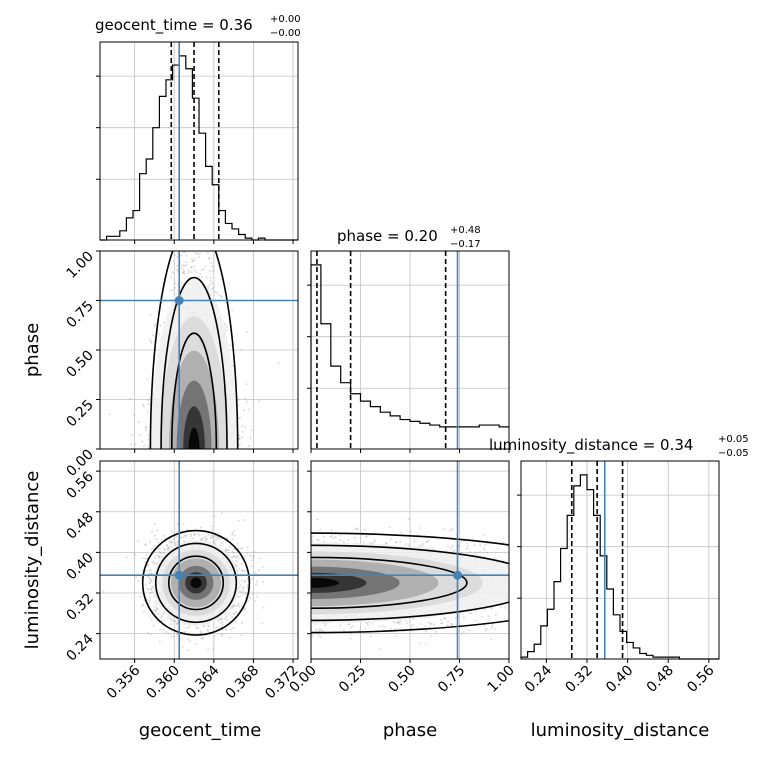 The image size is (760, 760). Describe the element at coordinates (620, 730) in the screenshot. I see `xlabel-luminosity_distance: luminosity_distance` at that location.